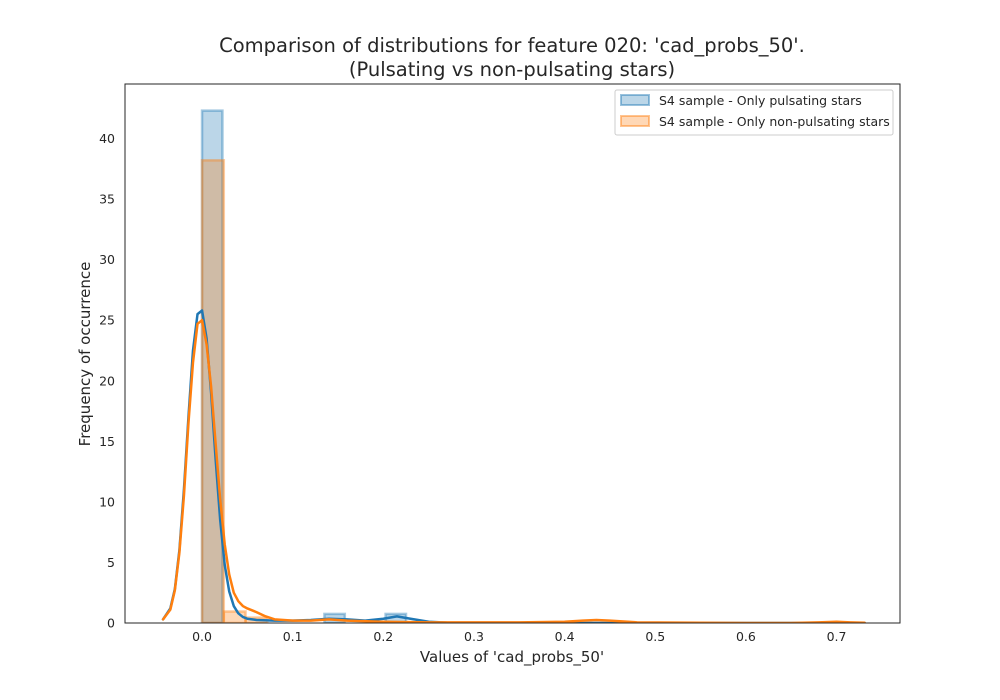 This screenshot has height=700, width=1000. I want to click on x-axis-label: Values of 'cad_probs_50', so click(512, 657).